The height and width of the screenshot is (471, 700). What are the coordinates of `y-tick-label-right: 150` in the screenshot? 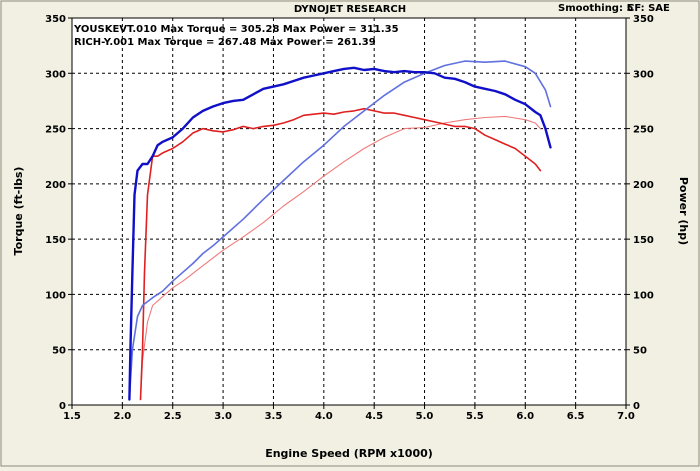 It's located at (643, 240).